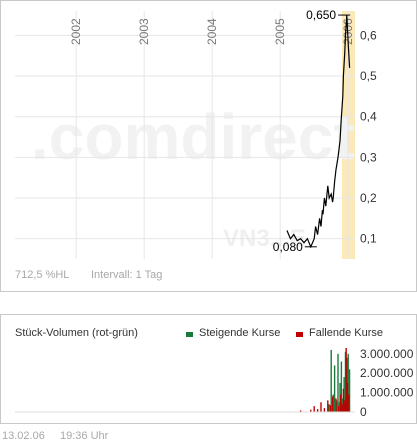 This screenshot has width=417, height=443. I want to click on legend-swatch-falling, so click(299, 334).